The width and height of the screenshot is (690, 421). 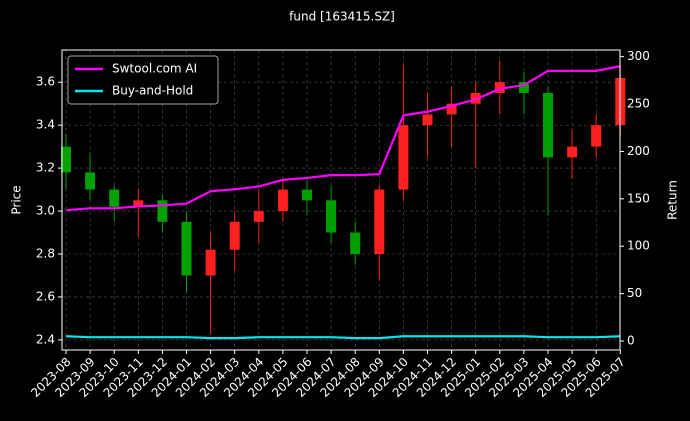 What do you see at coordinates (154, 69) in the screenshot?
I see `legend-label: Swtool.com AI` at bounding box center [154, 69].